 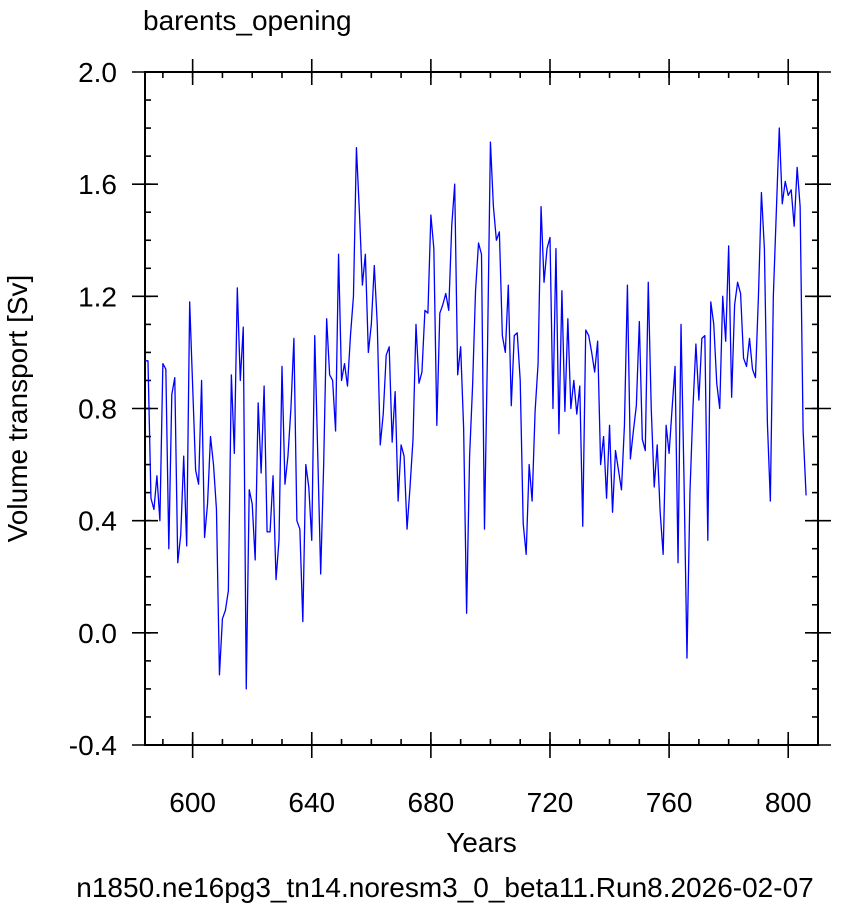 I want to click on chart-title: barents_opening, so click(x=247, y=20).